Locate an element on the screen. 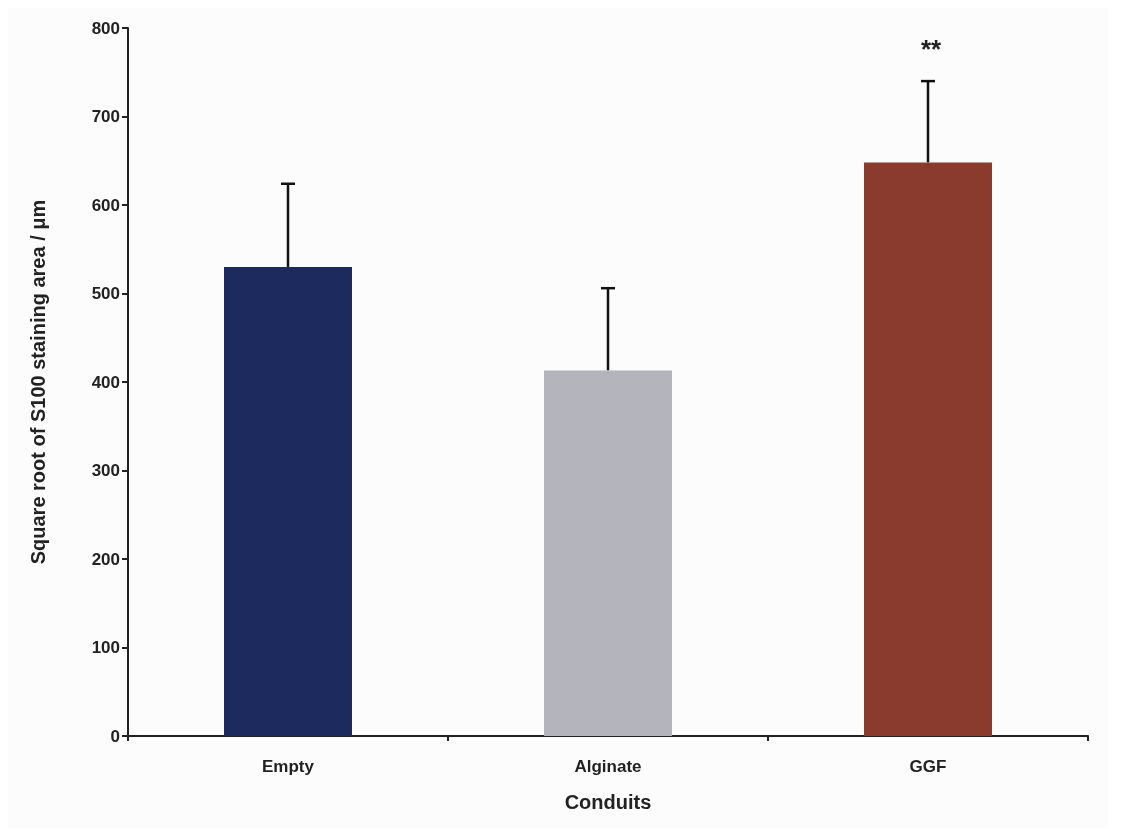  x-tick-label: Empty is located at coordinates (288, 766).